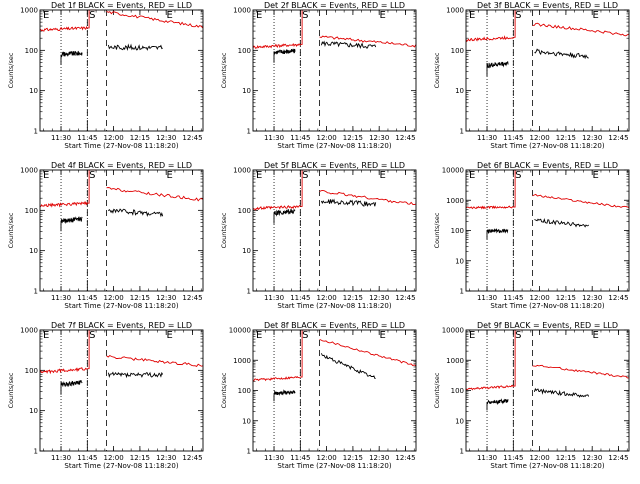  I want to click on panel-title: Det 1f BLACK = Events, RED = LLD, so click(121, 5).